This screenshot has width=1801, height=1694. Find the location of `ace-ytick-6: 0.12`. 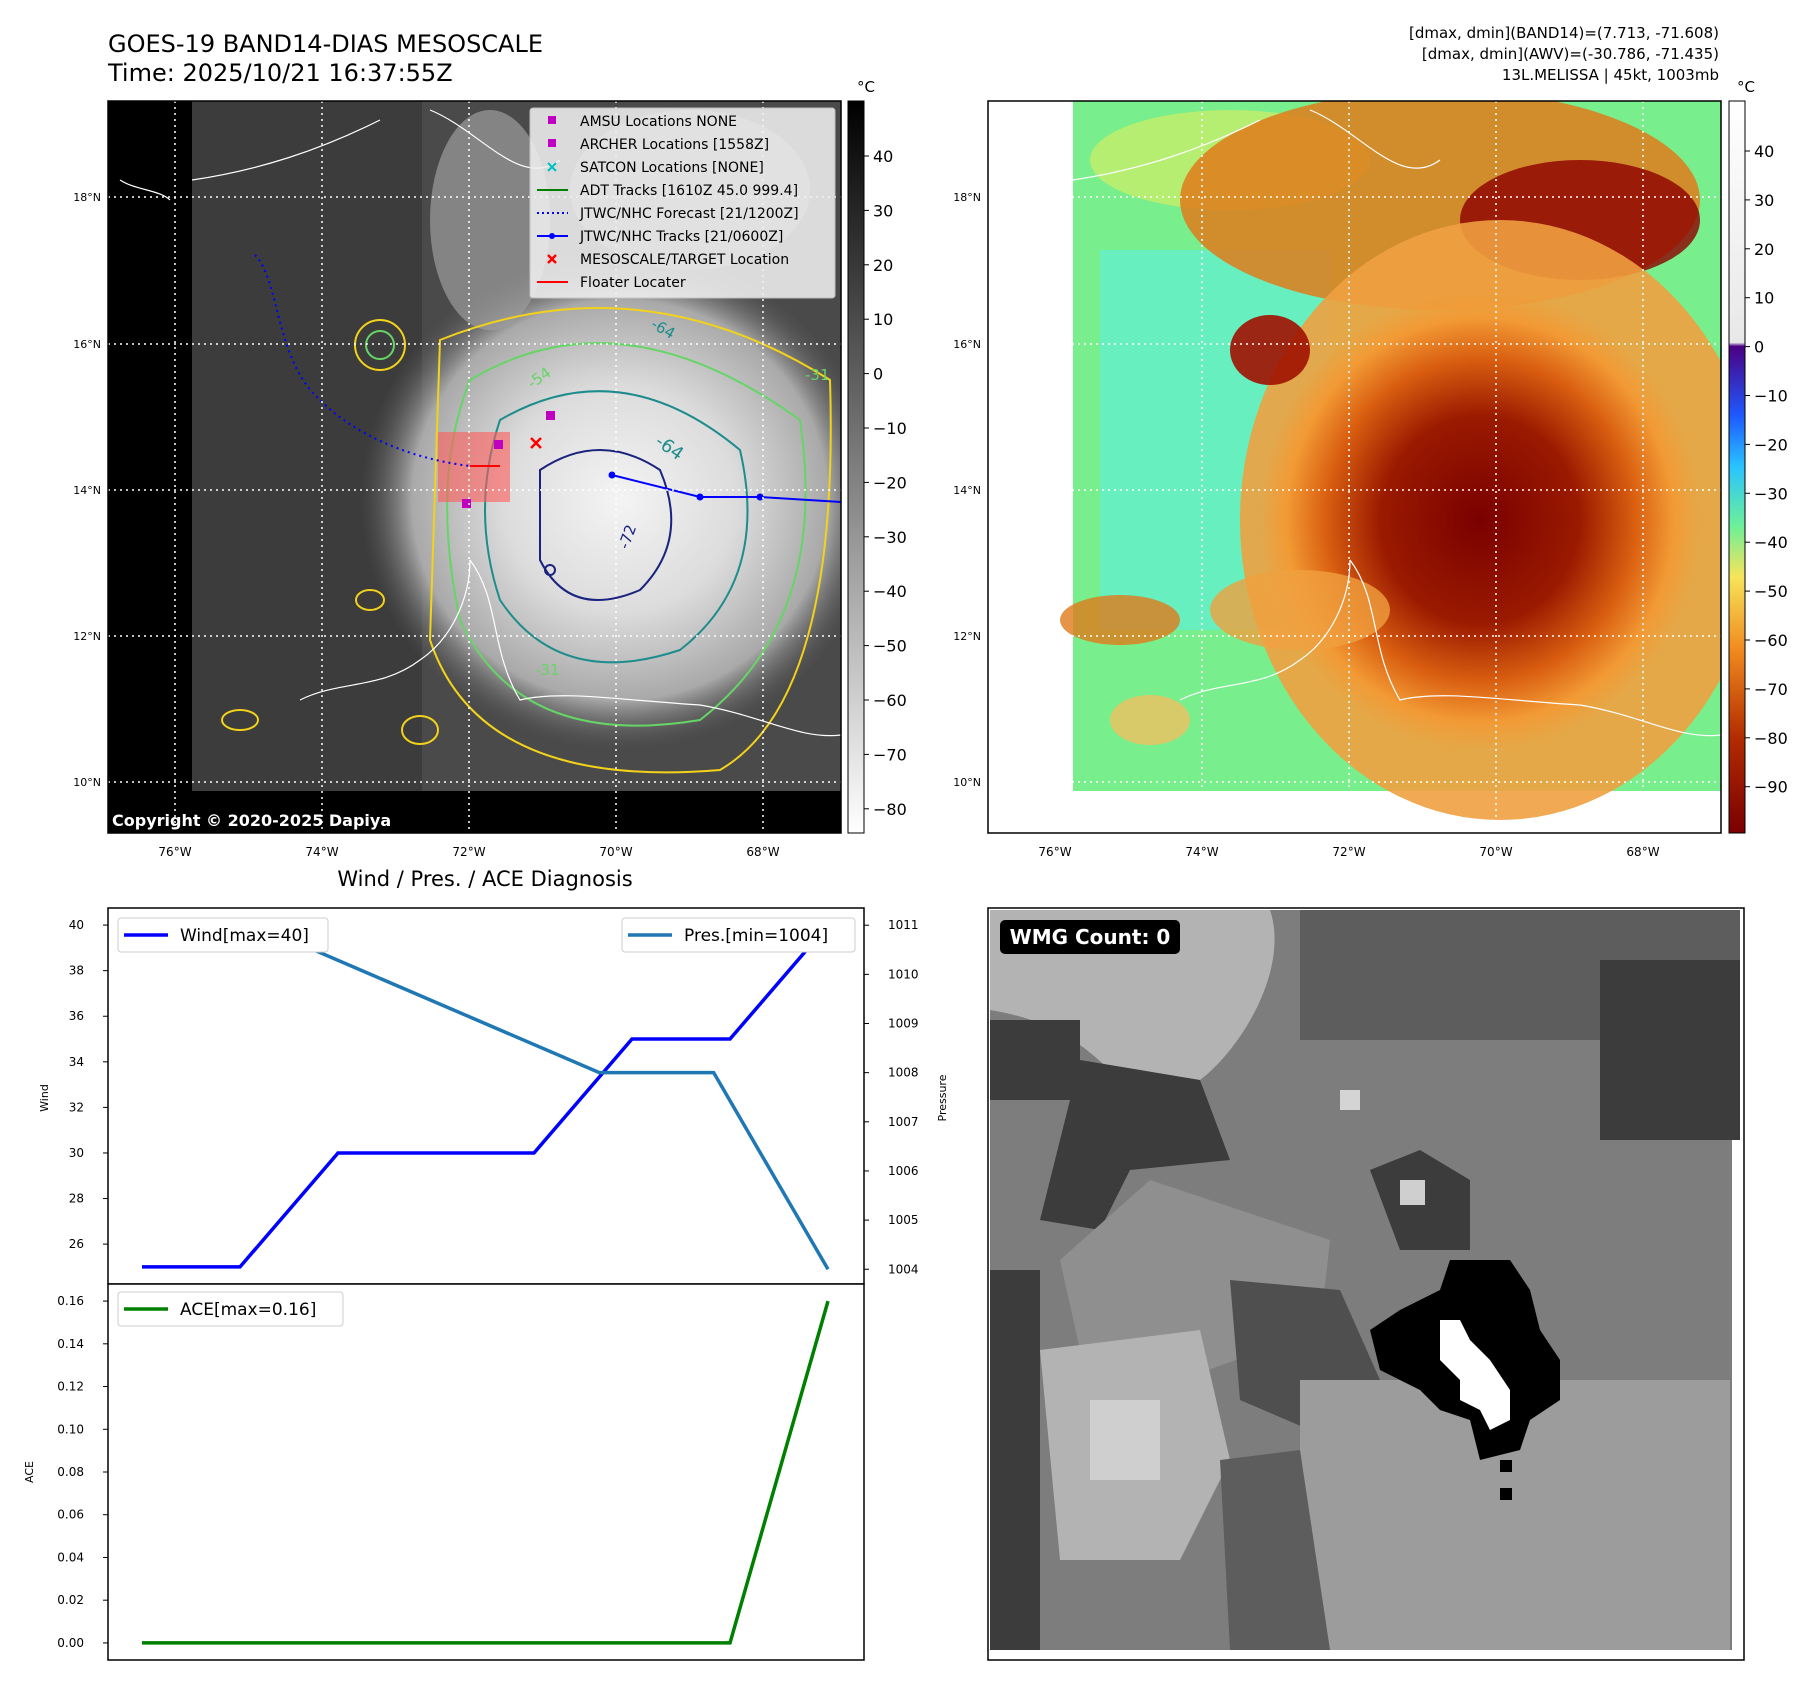

ace-ytick-6: 0.12 is located at coordinates (70, 1387).